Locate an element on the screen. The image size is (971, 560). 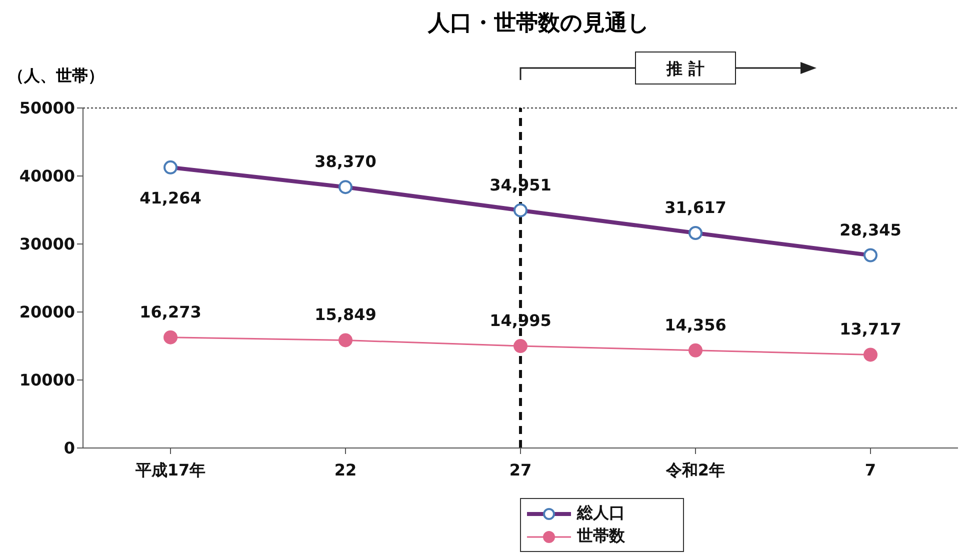
chart-title: 人口・世帯数の見通し is located at coordinates (539, 24).